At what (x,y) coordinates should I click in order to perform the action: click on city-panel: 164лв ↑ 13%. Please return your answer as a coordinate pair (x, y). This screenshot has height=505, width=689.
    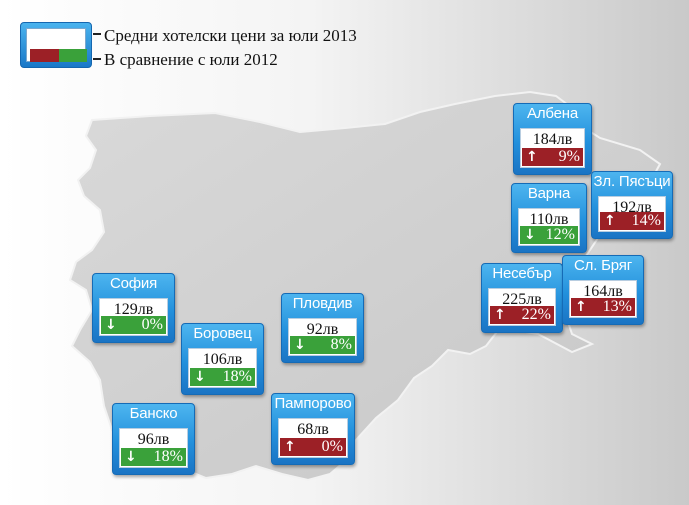
    Looking at the image, I should click on (603, 299).